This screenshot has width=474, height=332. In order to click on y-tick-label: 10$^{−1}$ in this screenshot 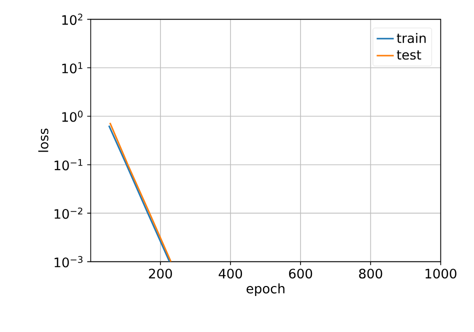, I will do `click(68, 164)`.